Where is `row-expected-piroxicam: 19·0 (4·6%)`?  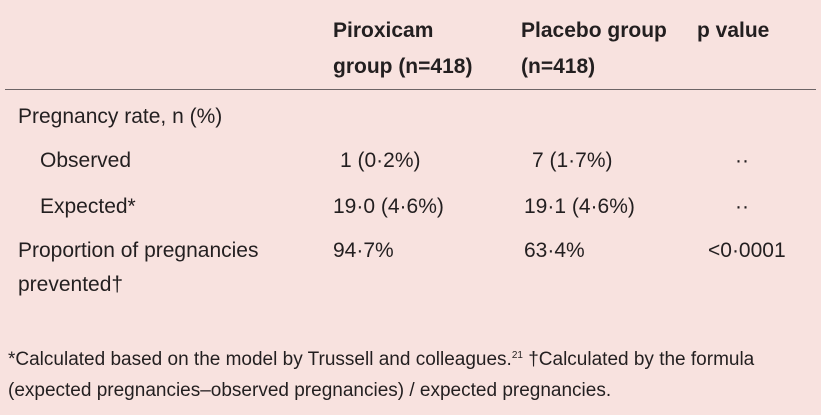 row-expected-piroxicam: 19·0 (4·6%) is located at coordinates (388, 206).